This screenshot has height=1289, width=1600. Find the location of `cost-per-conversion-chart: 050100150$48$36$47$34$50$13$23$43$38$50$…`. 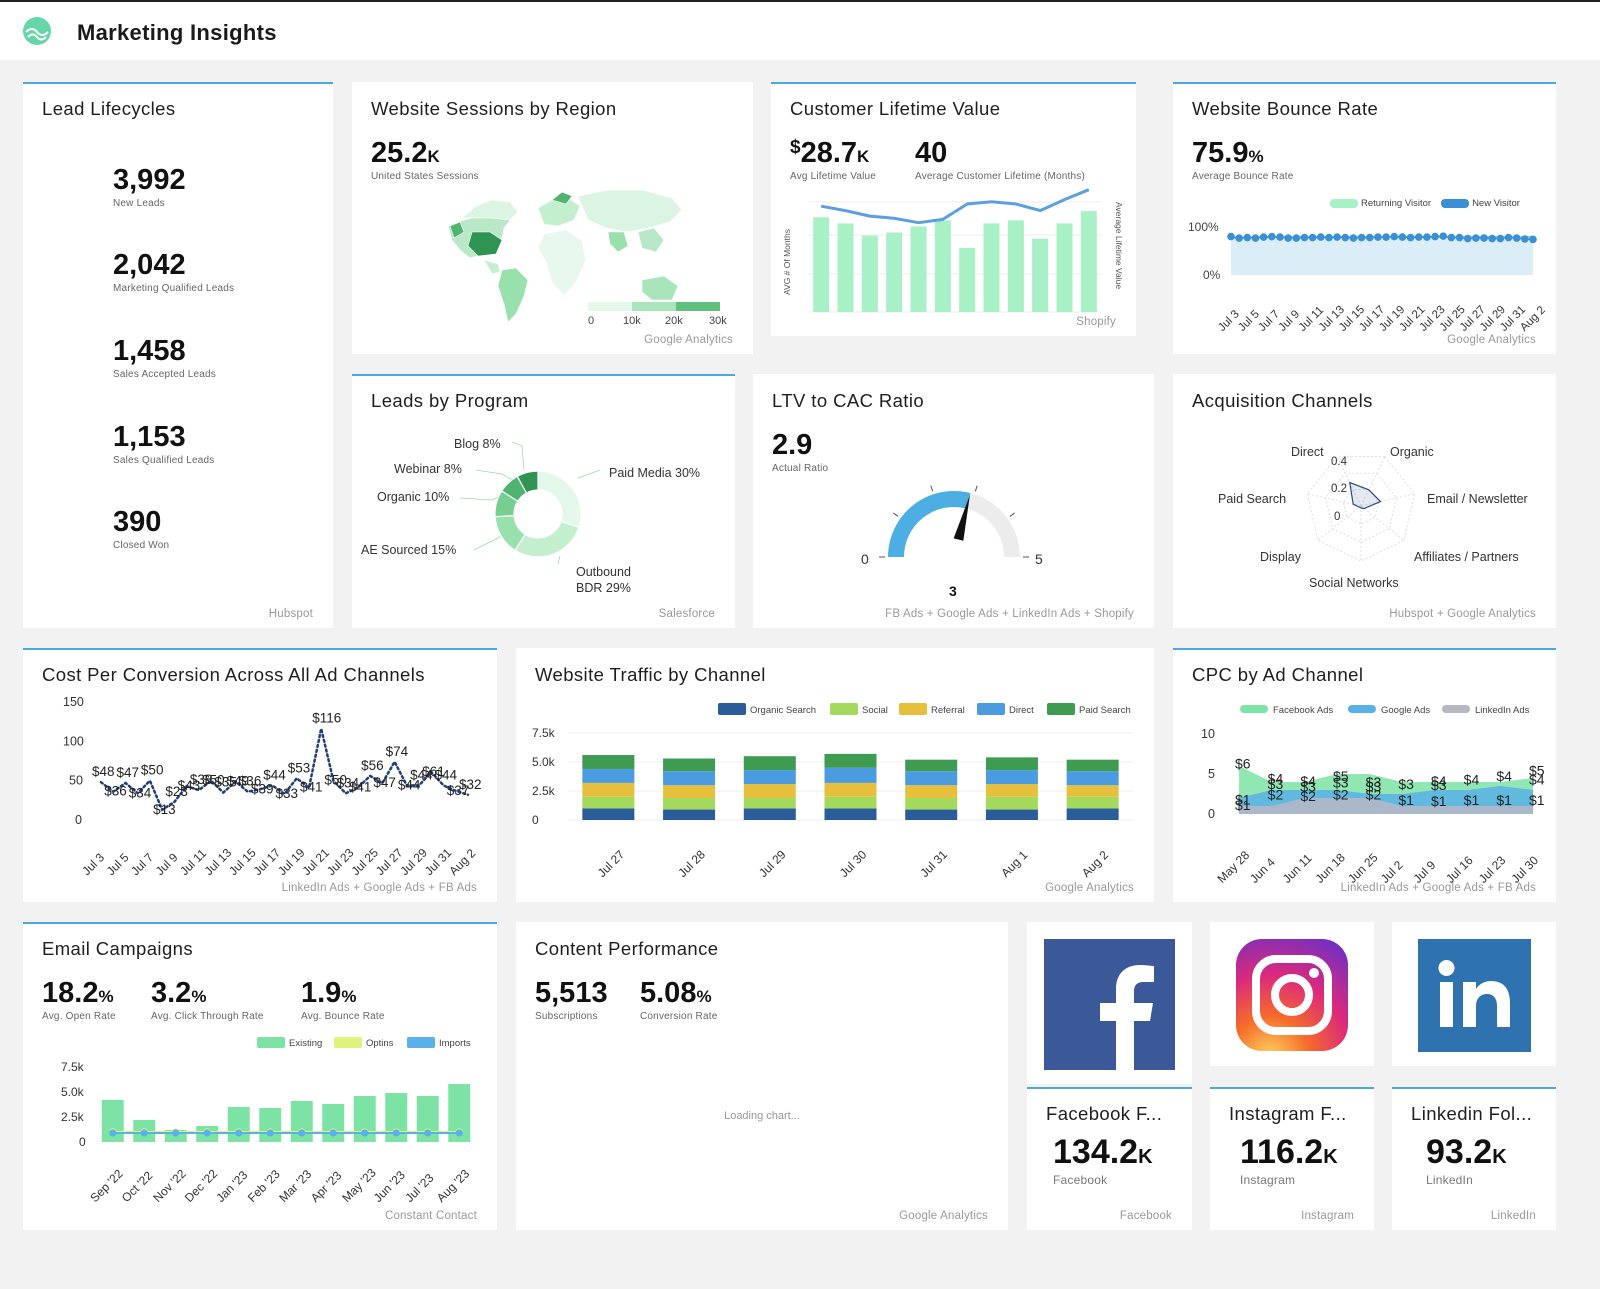

cost-per-conversion-chart: 050100150$48$36$47$34$50$13$23$43$38$50$… is located at coordinates (260, 775).